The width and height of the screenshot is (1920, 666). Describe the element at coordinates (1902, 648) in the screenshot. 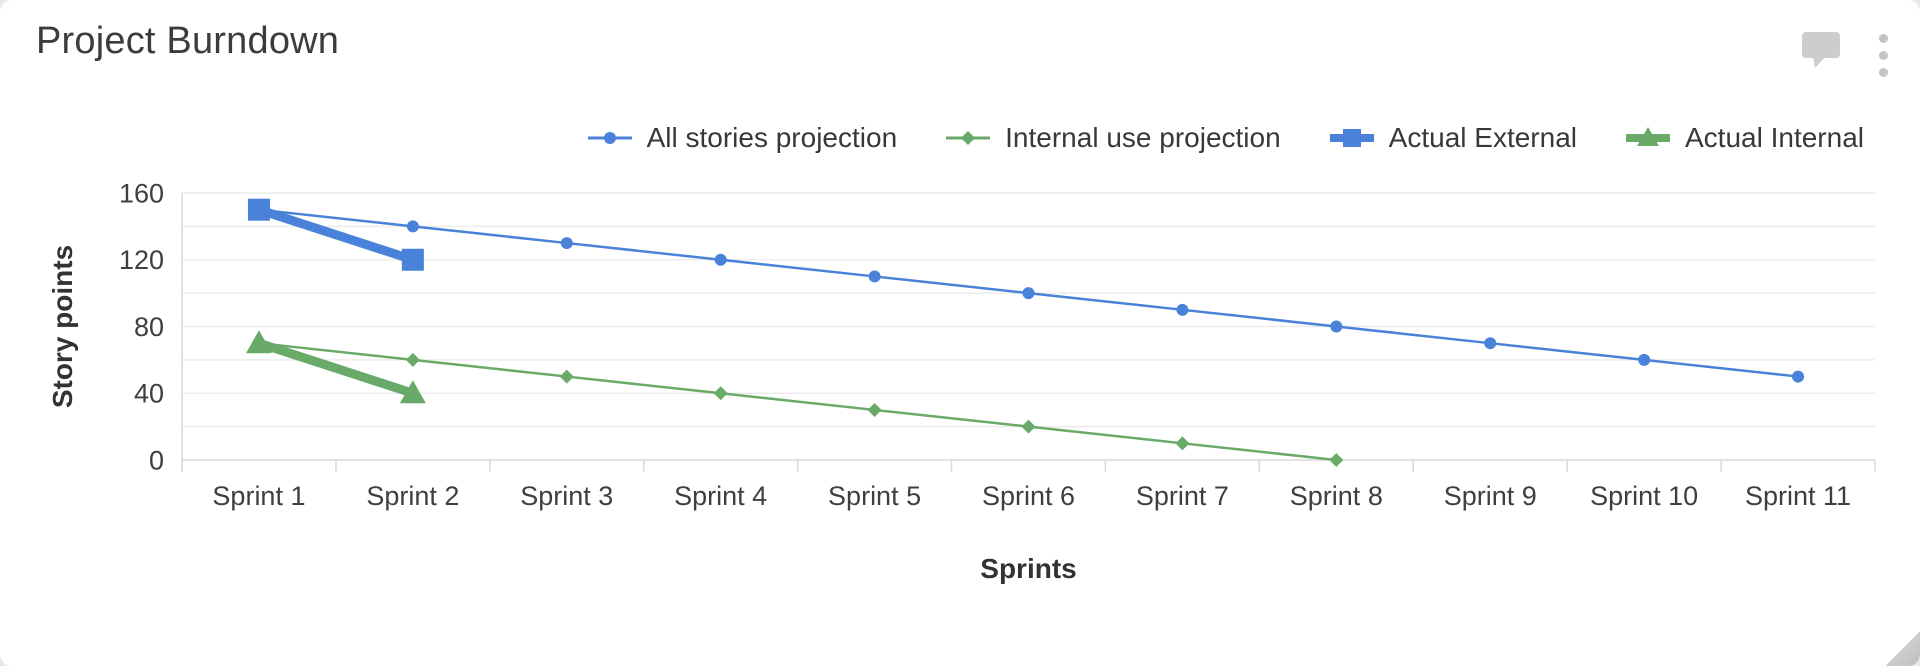

I see `resize-handle-icon` at that location.